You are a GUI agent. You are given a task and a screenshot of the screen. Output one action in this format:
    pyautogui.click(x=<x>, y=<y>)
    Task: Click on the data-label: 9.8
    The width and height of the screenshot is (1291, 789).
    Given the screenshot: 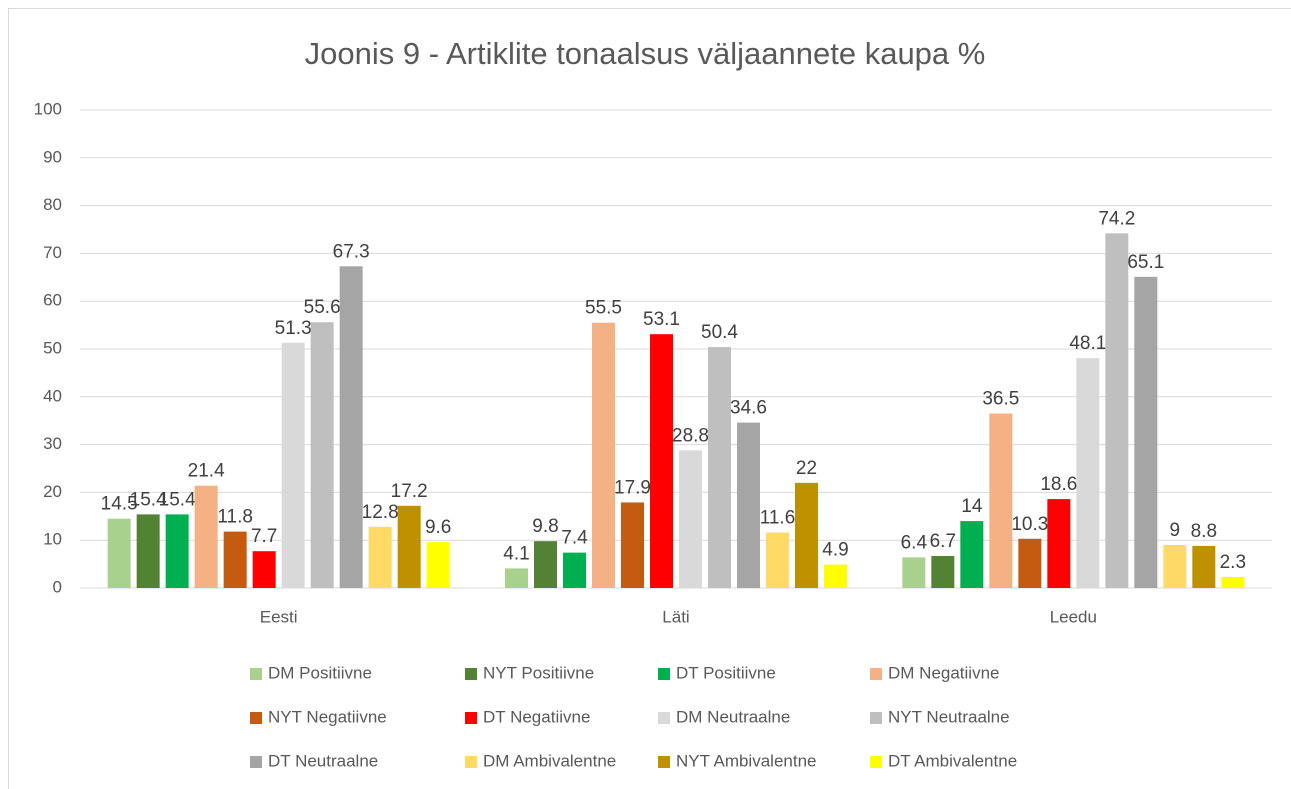 What is the action you would take?
    pyautogui.click(x=545, y=526)
    